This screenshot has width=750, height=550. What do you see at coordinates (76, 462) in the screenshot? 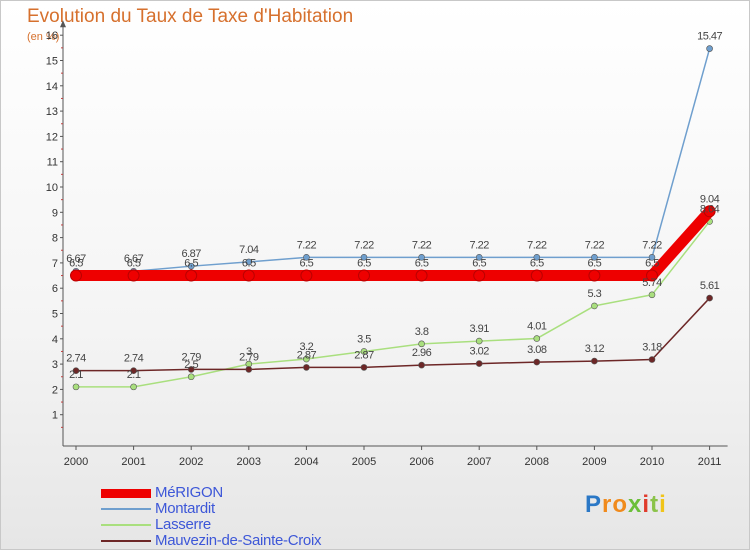
I see `x-tick-label: 2000` at bounding box center [76, 462].